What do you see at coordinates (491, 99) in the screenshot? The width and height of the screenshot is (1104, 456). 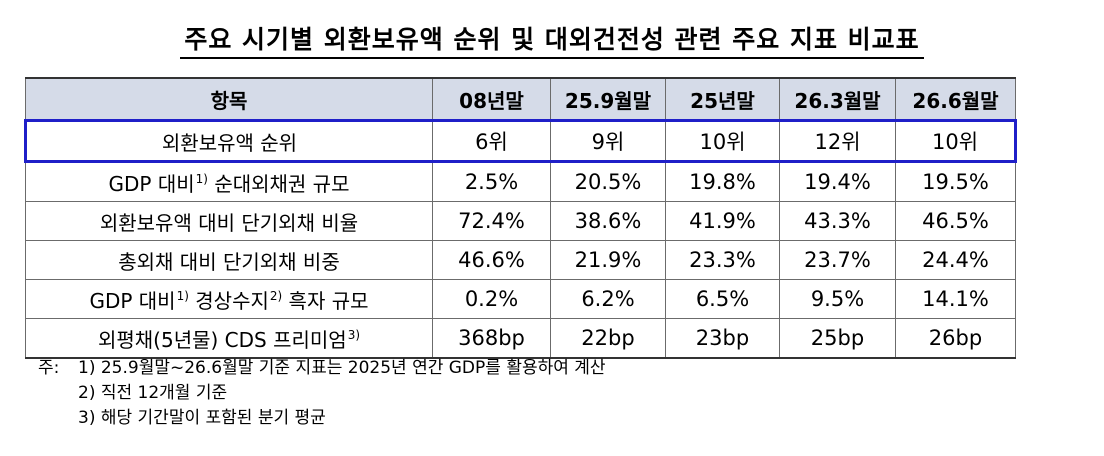 I see `header-col-08-end: 08년말` at bounding box center [491, 99].